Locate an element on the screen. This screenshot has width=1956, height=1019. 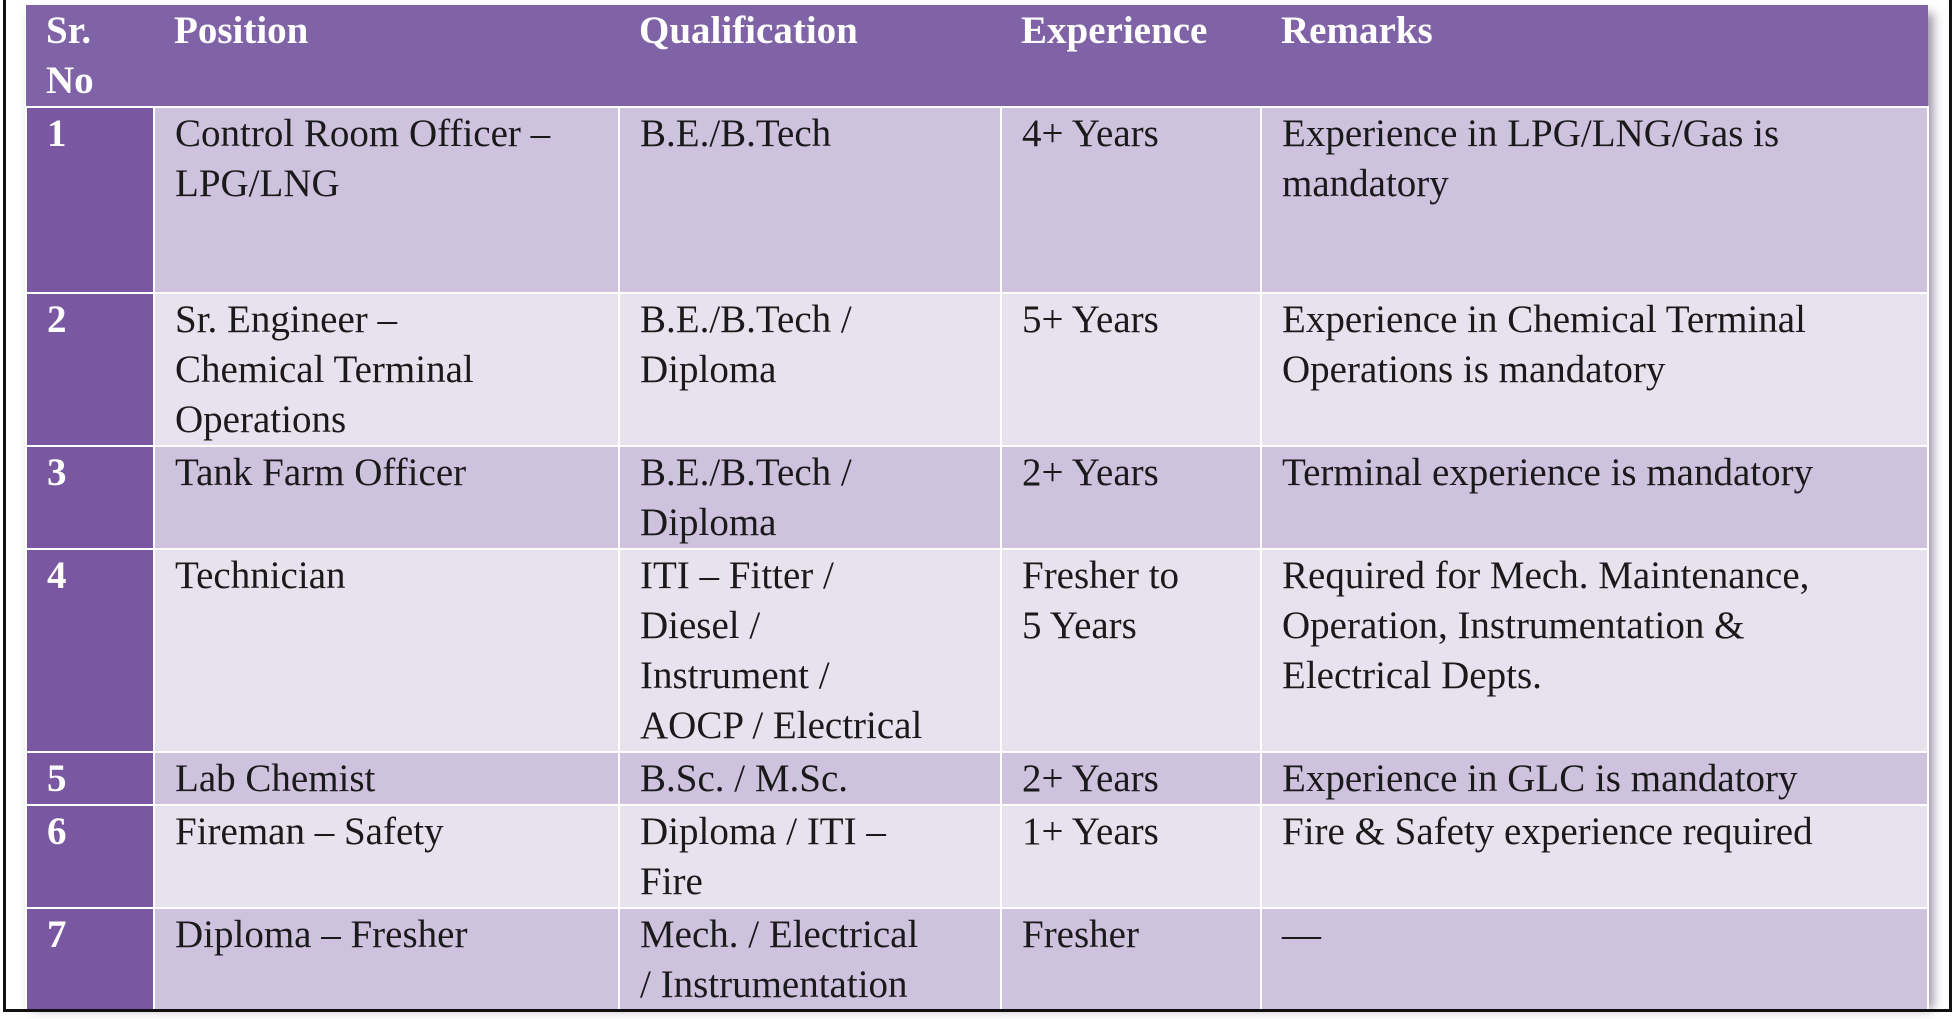
cell-sr-no: 6 is located at coordinates (90, 856).